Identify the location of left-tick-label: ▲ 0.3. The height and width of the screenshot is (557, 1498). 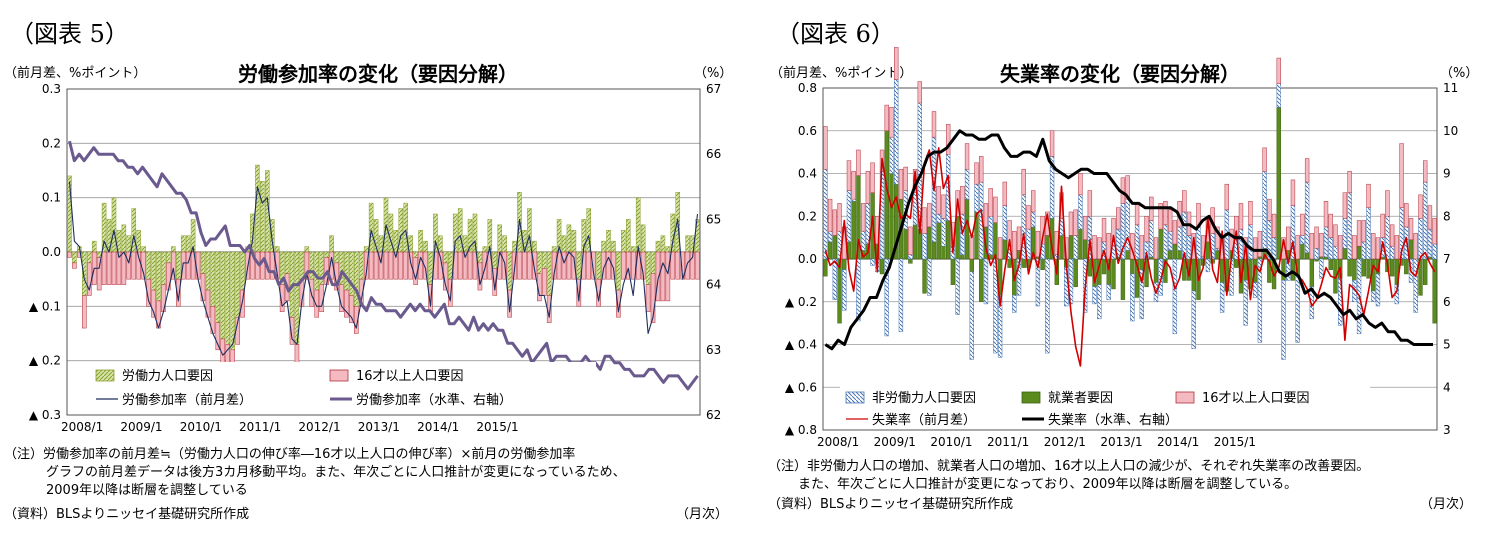
(45, 415).